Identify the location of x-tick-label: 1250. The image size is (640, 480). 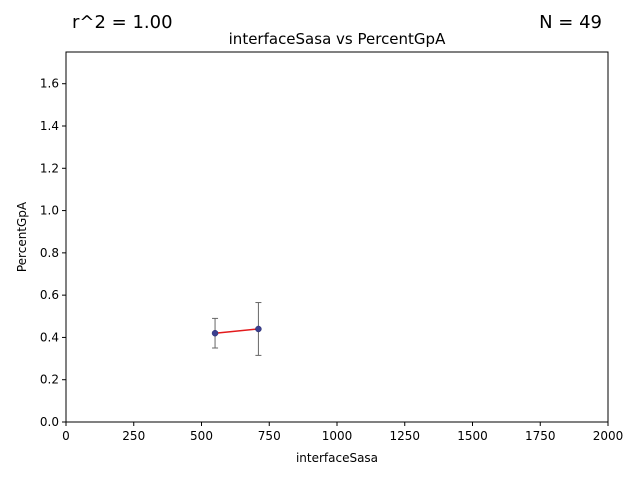
(404, 436).